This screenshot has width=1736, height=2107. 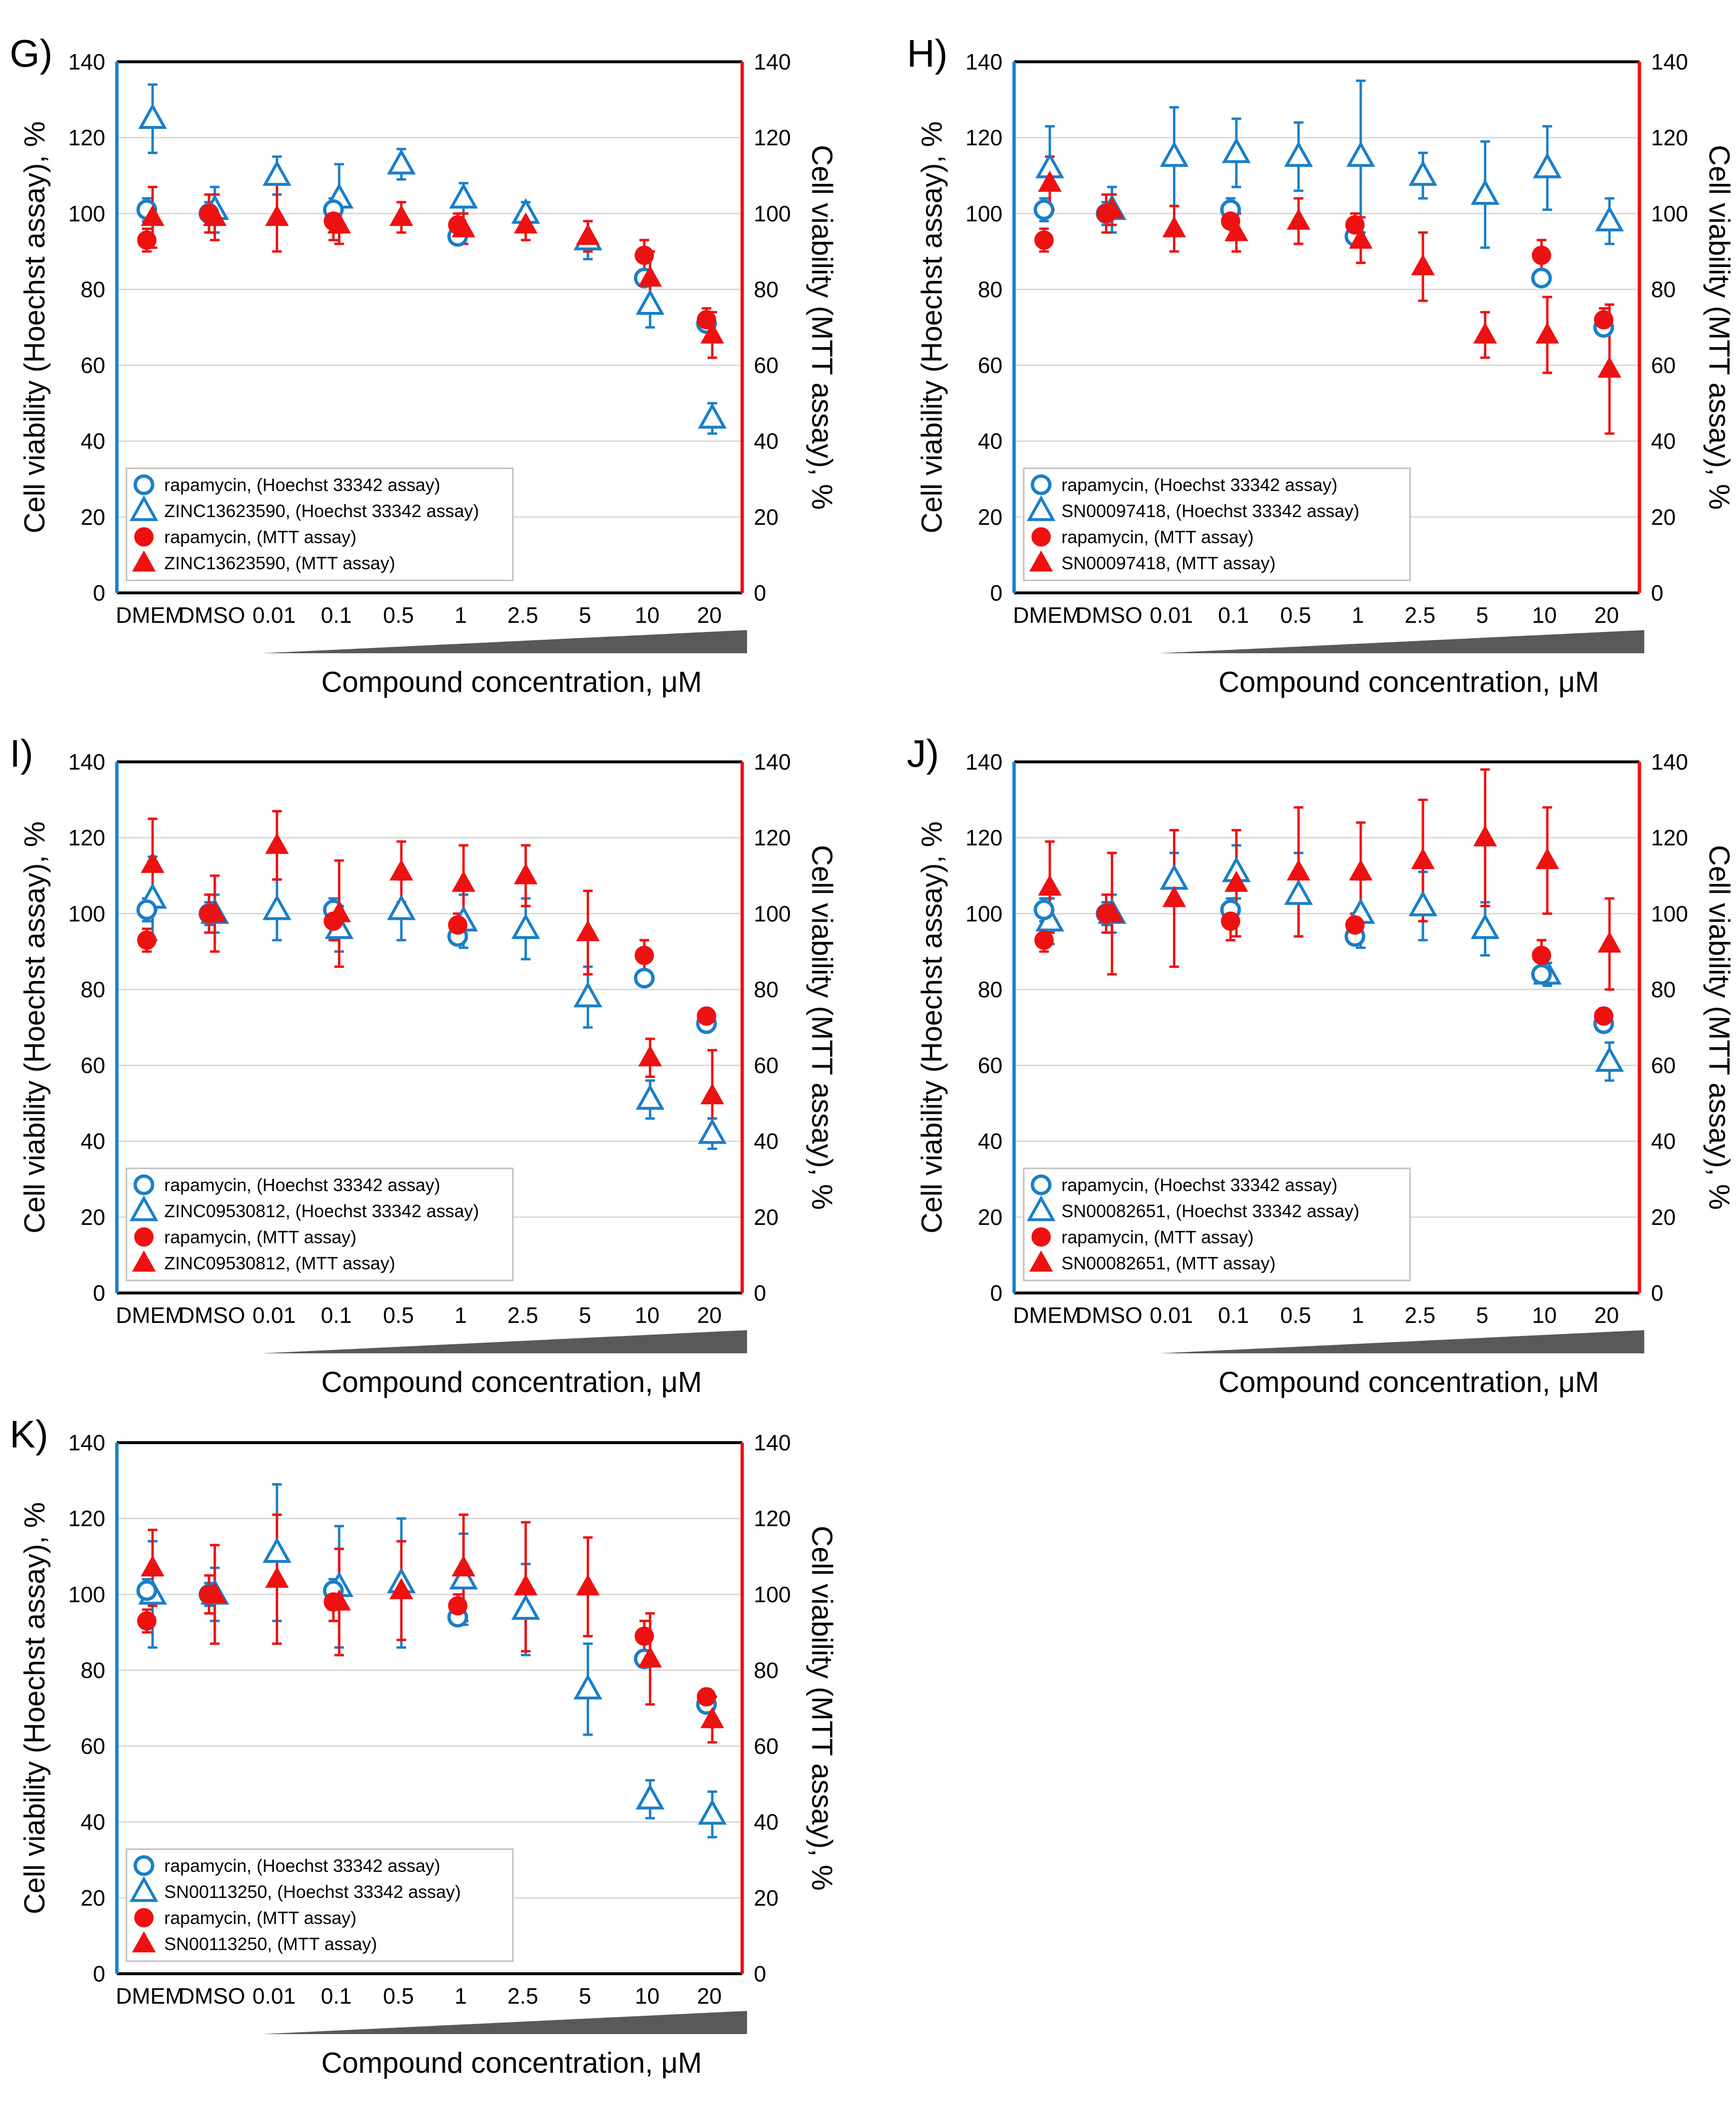 What do you see at coordinates (766, 989) in the screenshot?
I see `right-y-tick-label: 80` at bounding box center [766, 989].